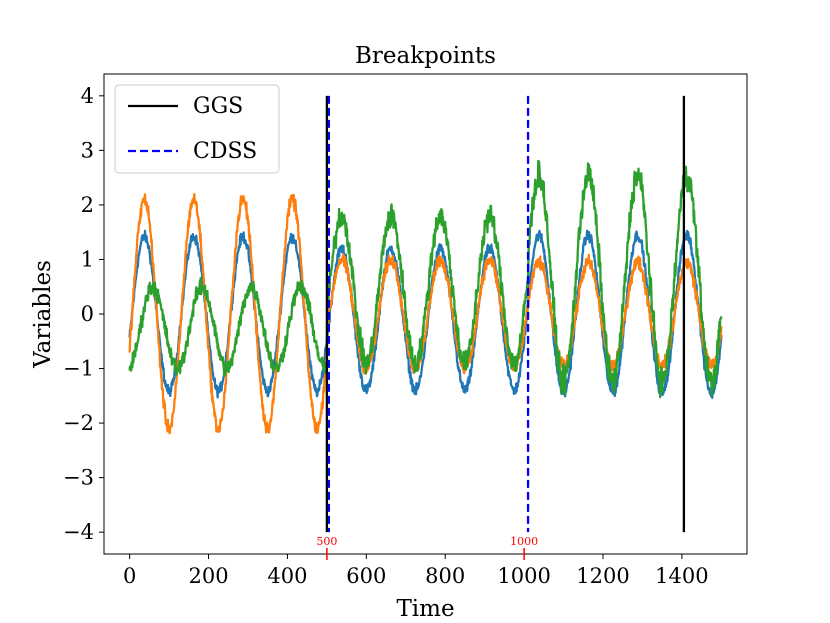  What do you see at coordinates (87, 259) in the screenshot?
I see `y-tick-label: 1` at bounding box center [87, 259].